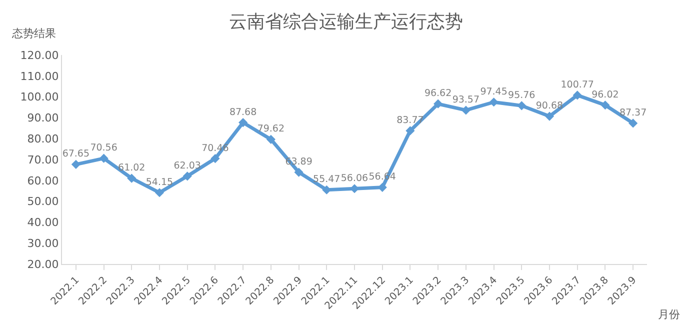 The image size is (692, 326). What do you see at coordinates (160, 182) in the screenshot?
I see `data-label: 54.15` at bounding box center [160, 182].